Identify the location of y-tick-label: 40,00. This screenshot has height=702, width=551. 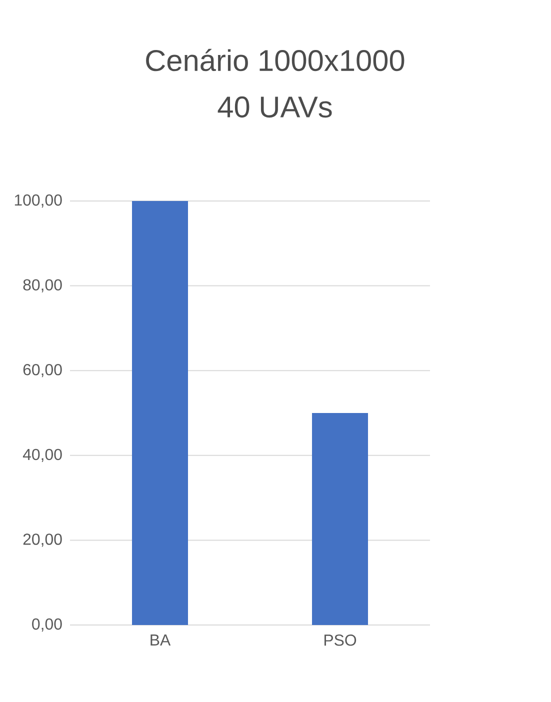
(42, 455).